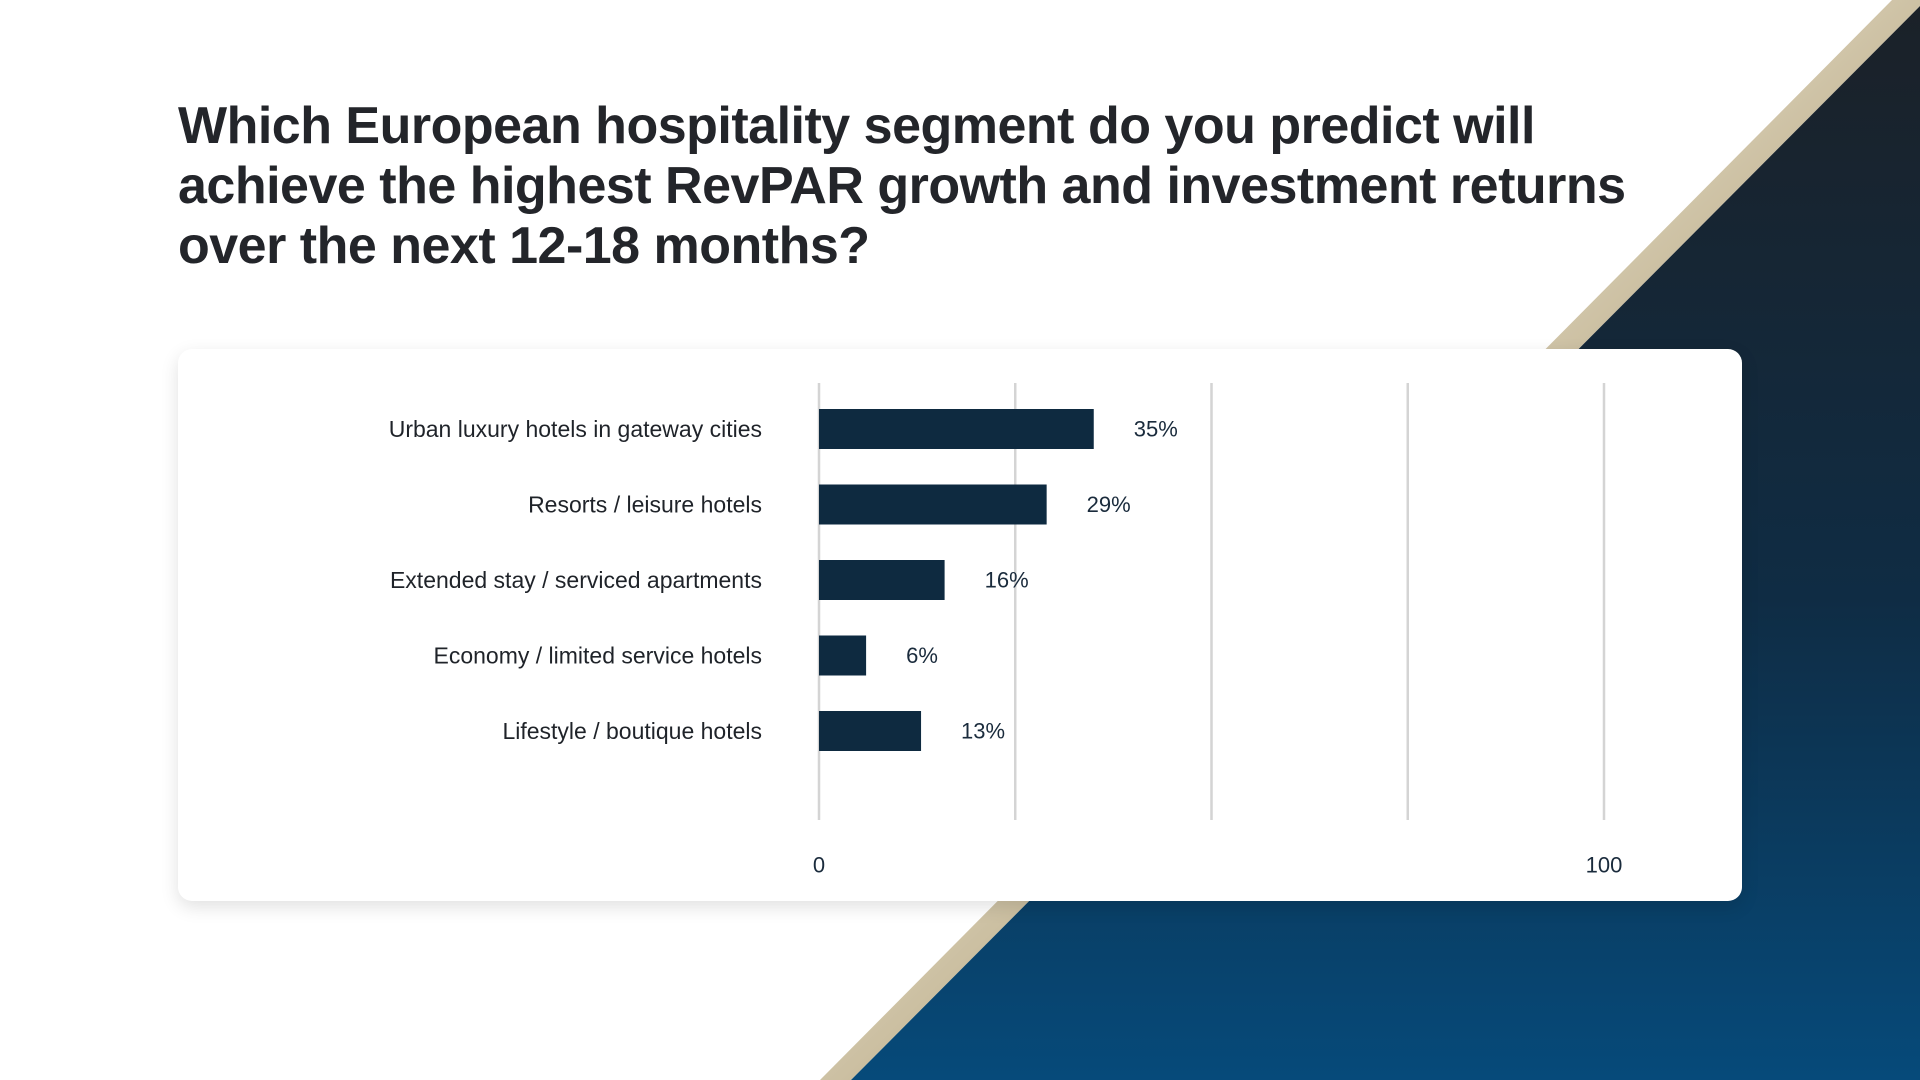  Describe the element at coordinates (819, 865) in the screenshot. I see `x-tick-label-0: 0` at that location.